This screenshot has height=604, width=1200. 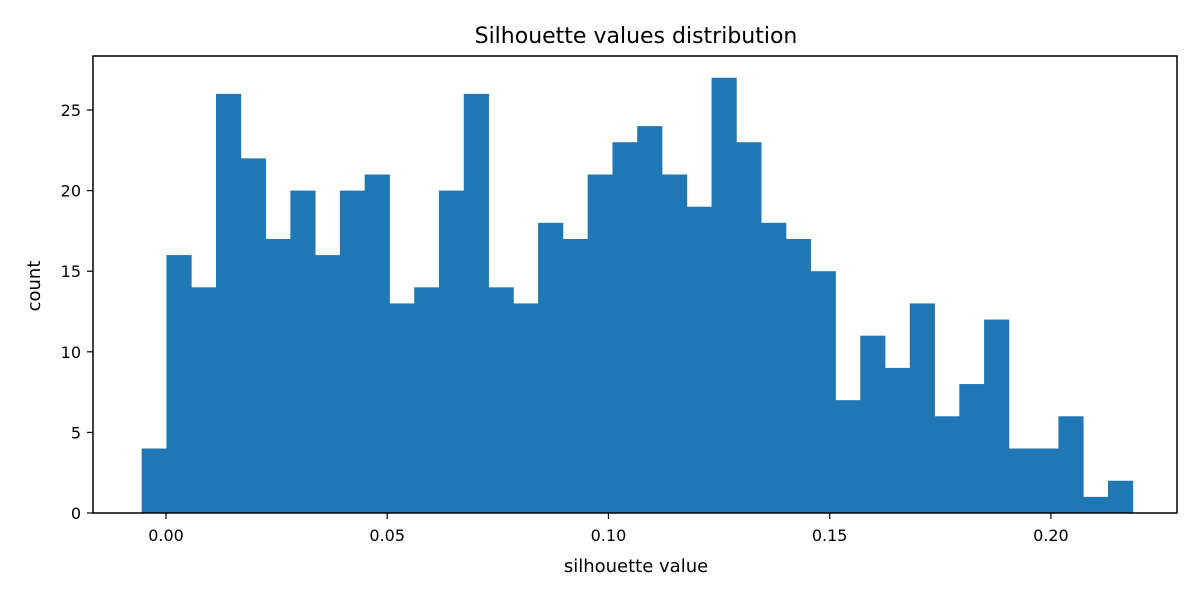 What do you see at coordinates (636, 36) in the screenshot?
I see `chart-title: Silhouette values distribution` at bounding box center [636, 36].